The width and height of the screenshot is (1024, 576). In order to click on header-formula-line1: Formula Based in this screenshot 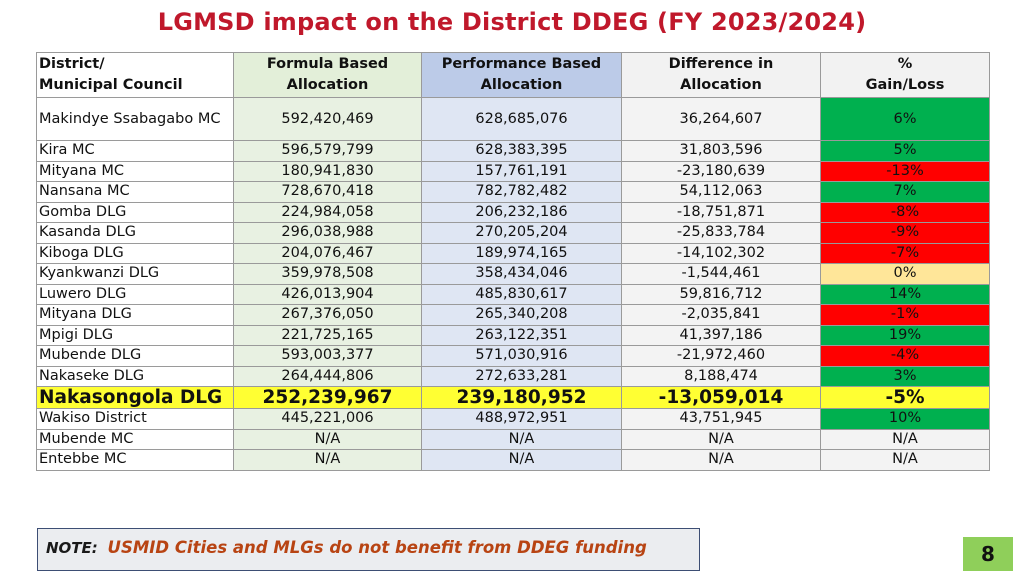, I will do `click(327, 64)`.